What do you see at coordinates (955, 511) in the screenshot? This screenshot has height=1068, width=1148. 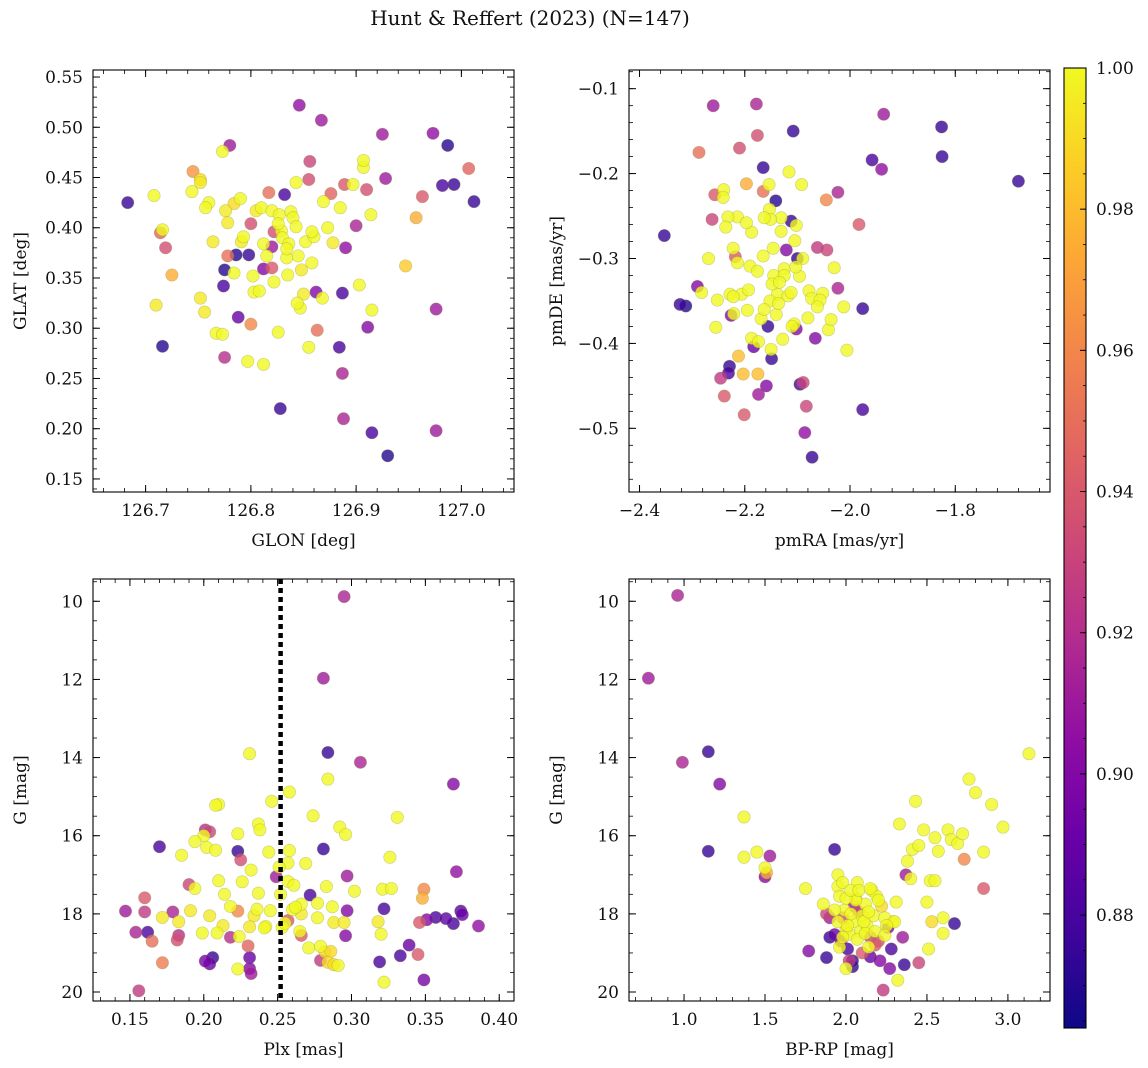 I see `pm-xtick-label: −1.8` at bounding box center [955, 511].